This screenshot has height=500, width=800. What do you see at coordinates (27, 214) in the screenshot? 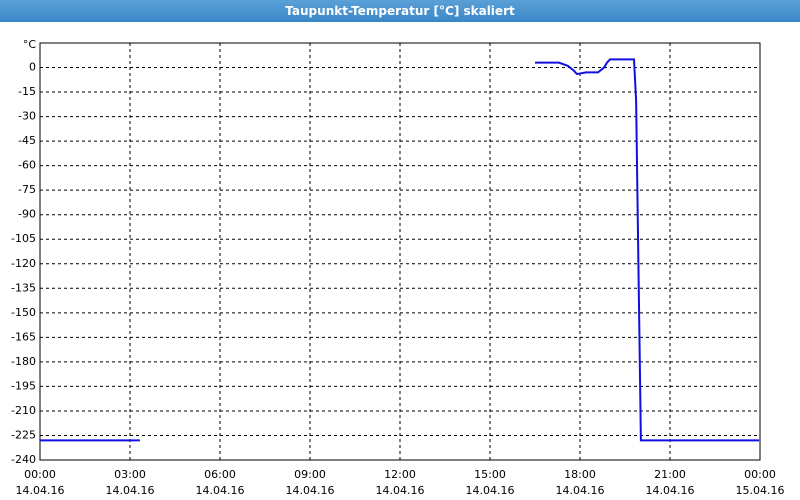
I see `y-tick-label: -90` at bounding box center [27, 214].